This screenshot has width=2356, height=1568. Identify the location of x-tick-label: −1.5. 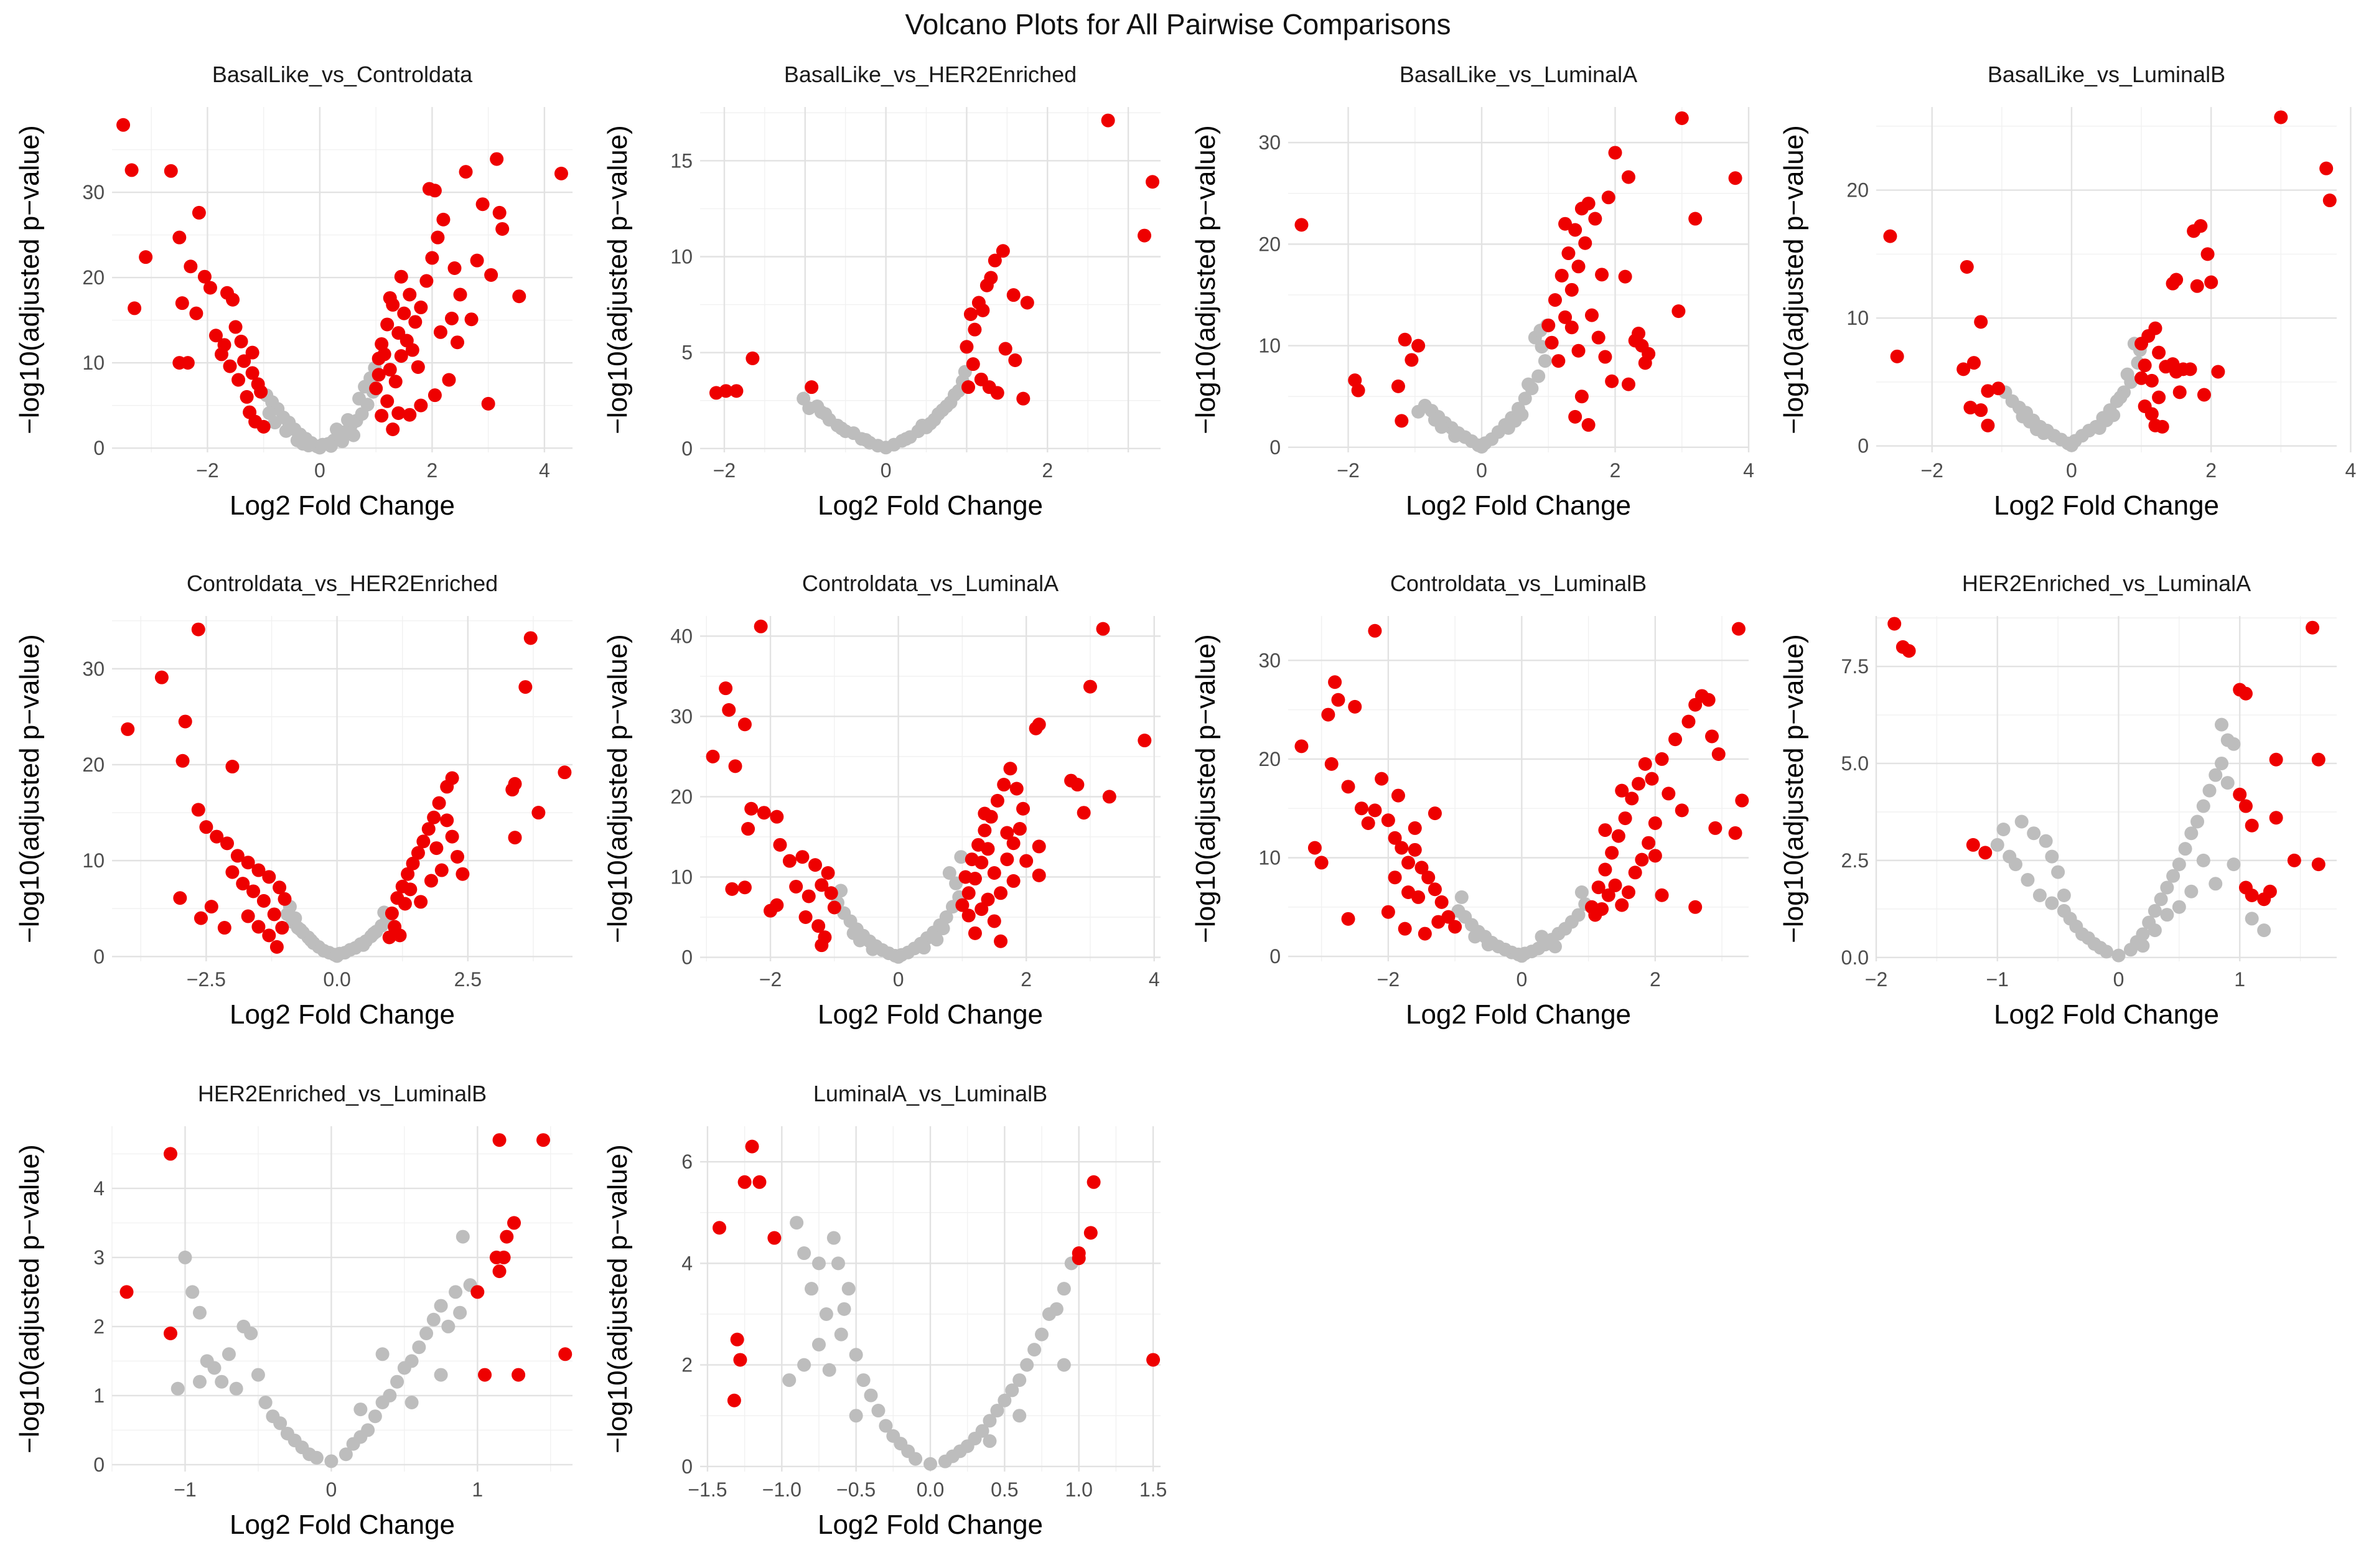
(707, 1489).